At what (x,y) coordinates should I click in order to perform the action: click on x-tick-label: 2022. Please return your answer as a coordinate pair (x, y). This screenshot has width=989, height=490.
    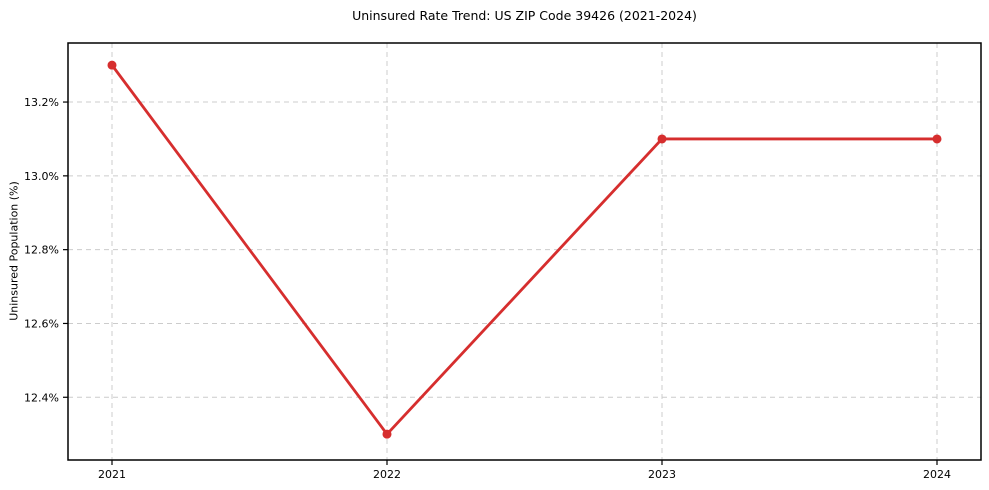
    Looking at the image, I should click on (387, 474).